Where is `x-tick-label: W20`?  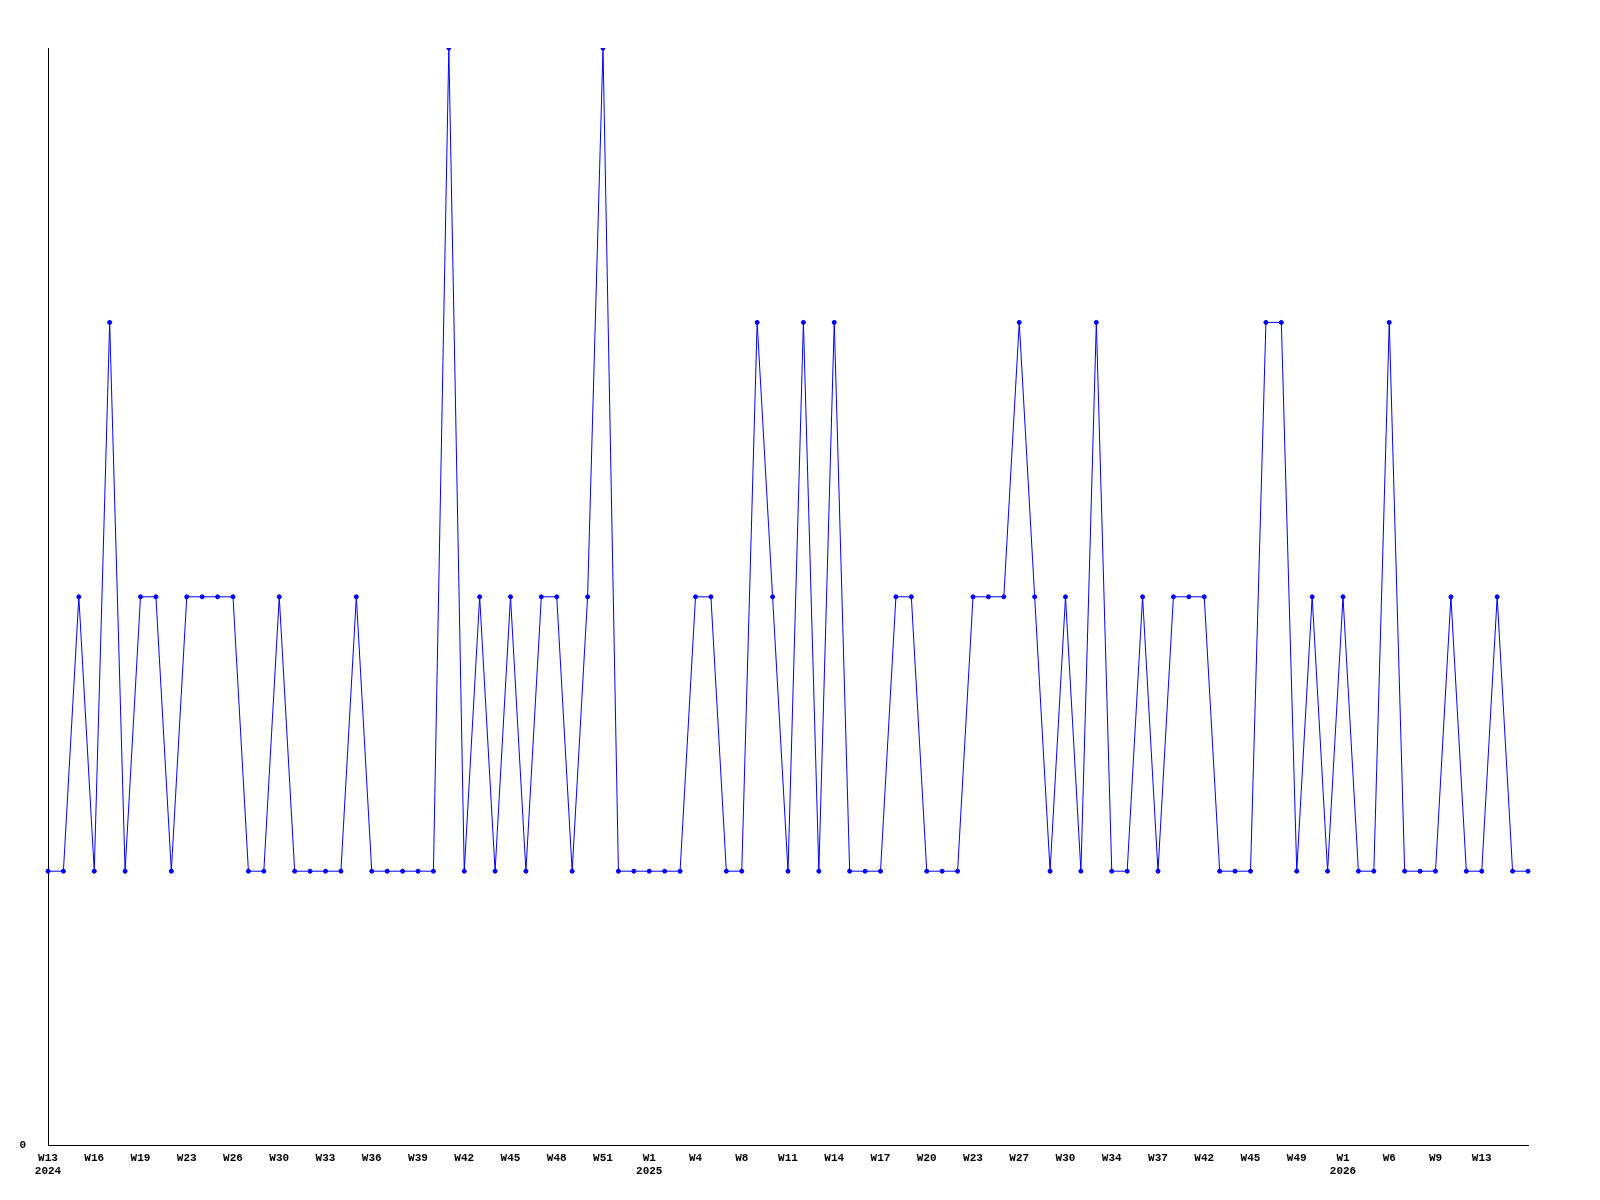
x-tick-label: W20 is located at coordinates (926, 1157).